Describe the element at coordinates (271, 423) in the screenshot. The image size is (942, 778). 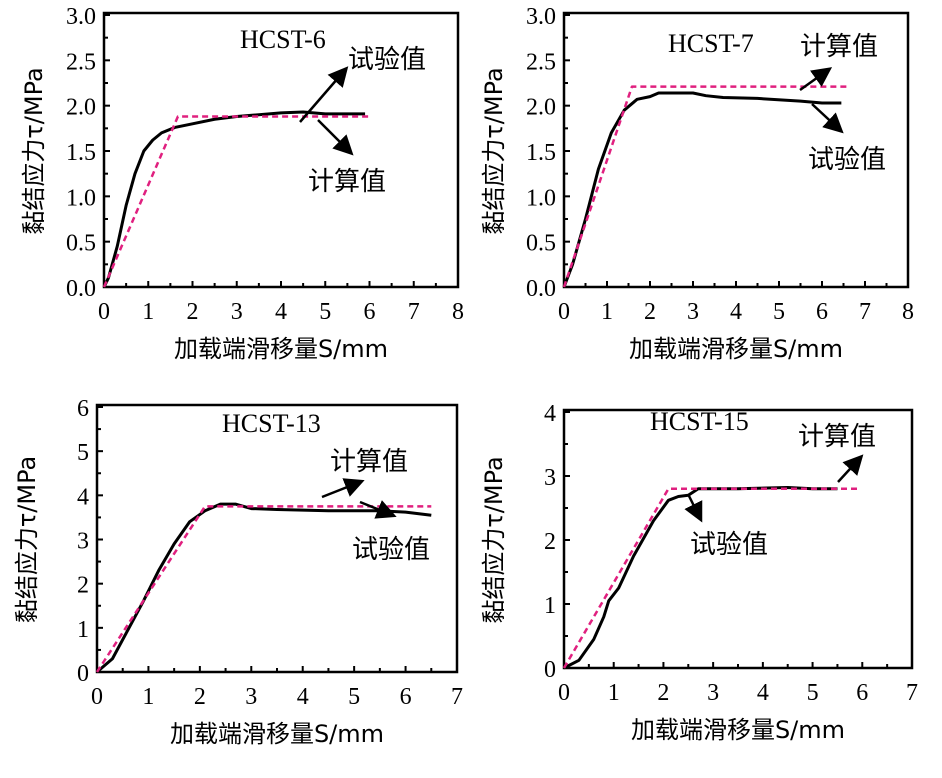
I see `subplot-title: HCST-13` at that location.